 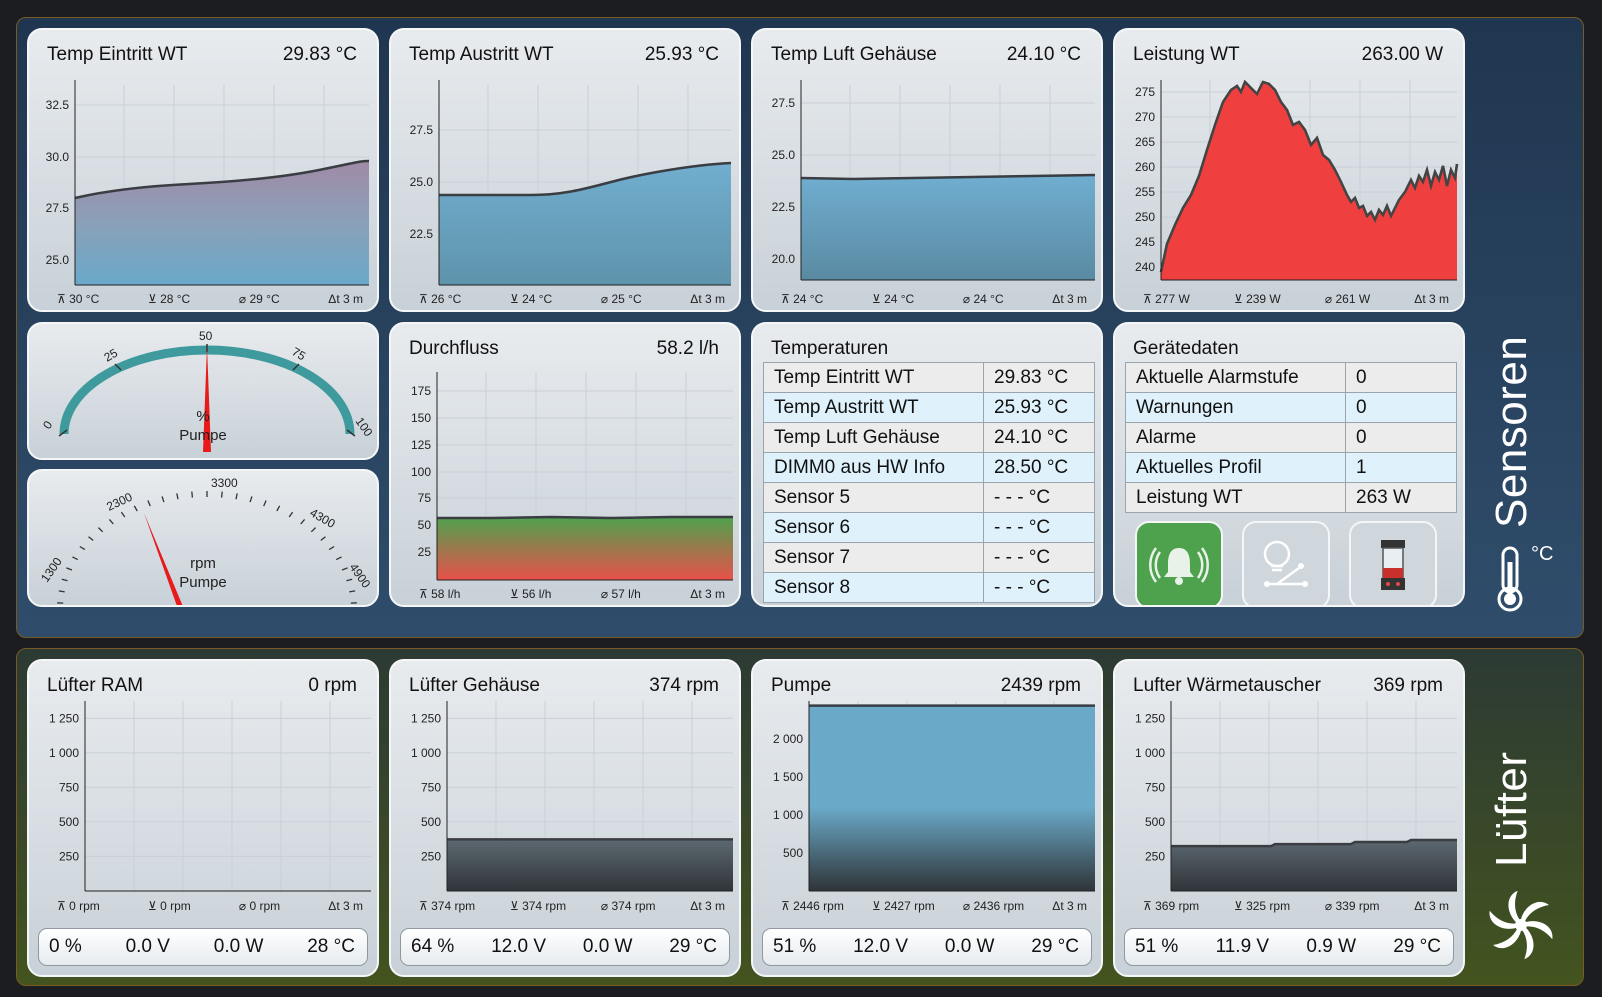 I want to click on y-tick: 750, so click(x=1155, y=787).